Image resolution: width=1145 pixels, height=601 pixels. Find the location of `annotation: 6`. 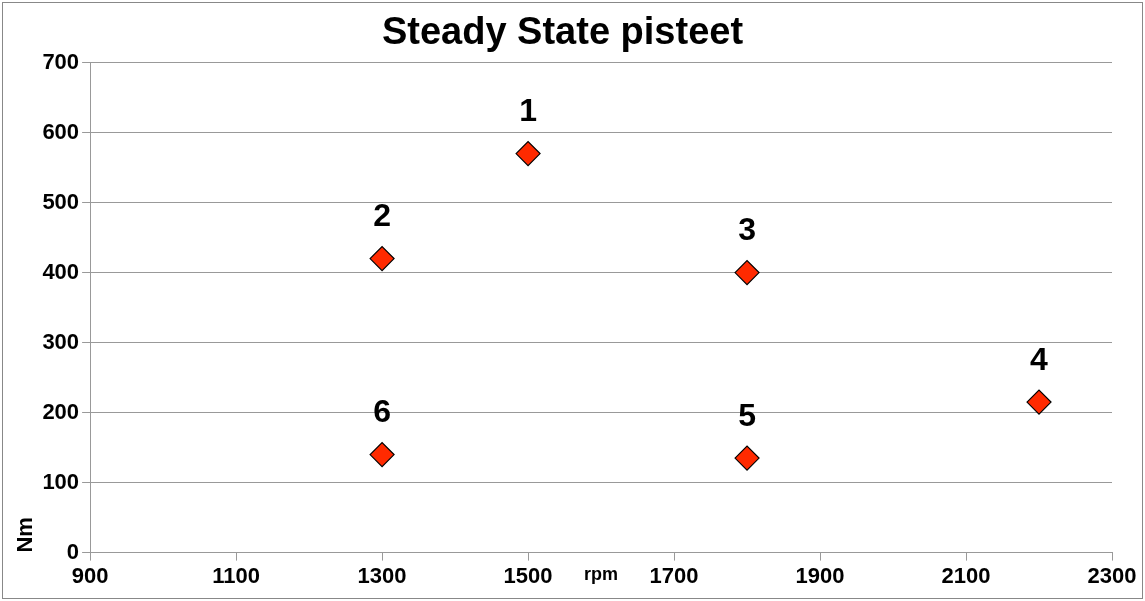

annotation: 6 is located at coordinates (382, 411).